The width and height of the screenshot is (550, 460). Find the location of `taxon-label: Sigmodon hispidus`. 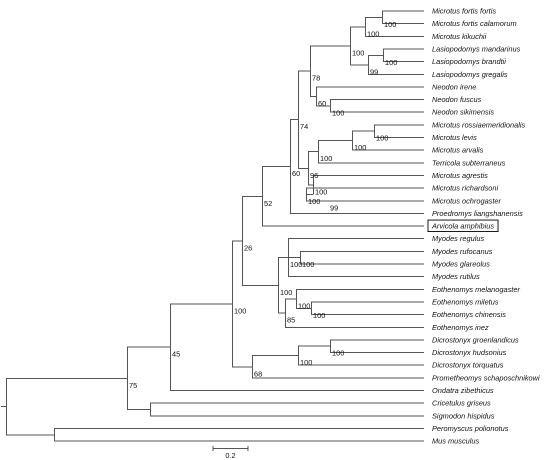

taxon-label: Sigmodon hispidus is located at coordinates (463, 415).